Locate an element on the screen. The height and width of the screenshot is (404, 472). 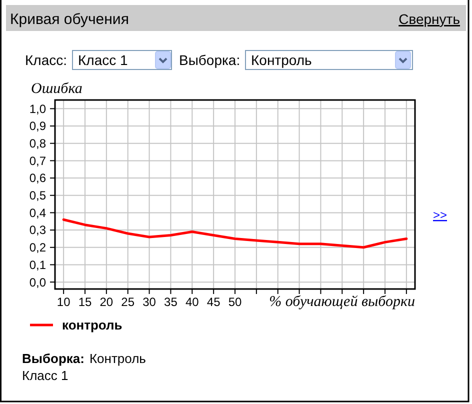
y-tick-label: 0,5 is located at coordinates (37, 195).